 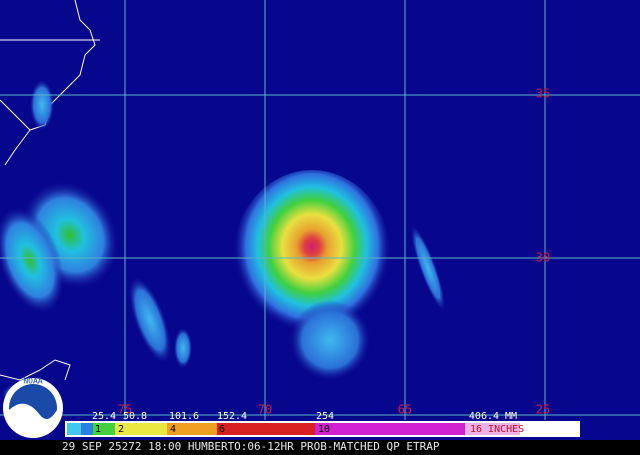 I want to click on legend-mm-label: 101.6, so click(x=184, y=416).